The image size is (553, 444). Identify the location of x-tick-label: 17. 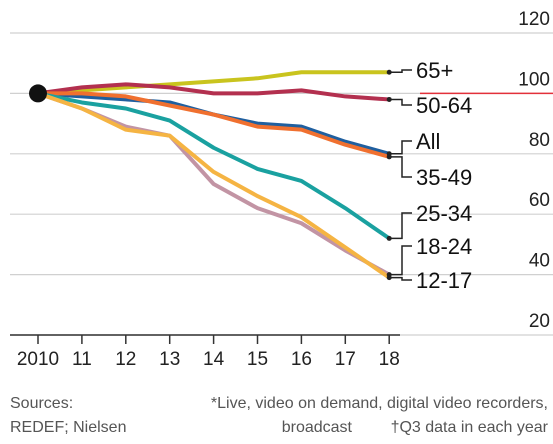
(345, 359).